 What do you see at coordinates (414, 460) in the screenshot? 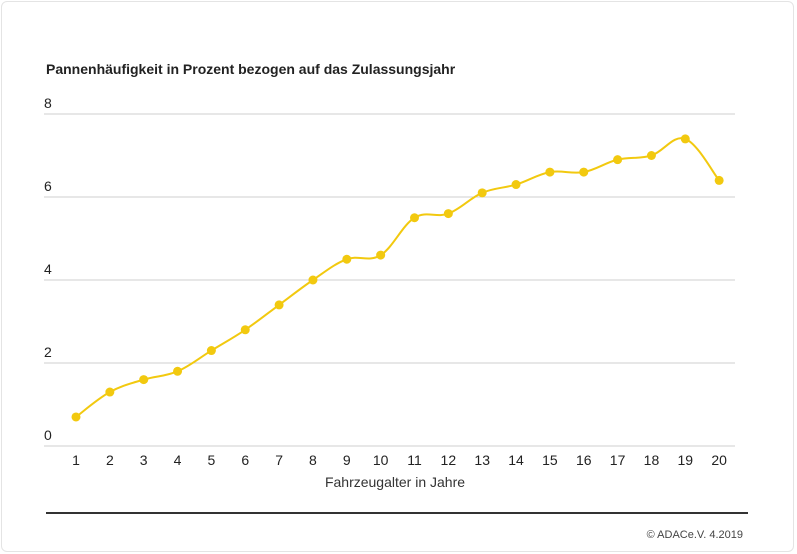
I see `x-tick-label: 11` at bounding box center [414, 460].